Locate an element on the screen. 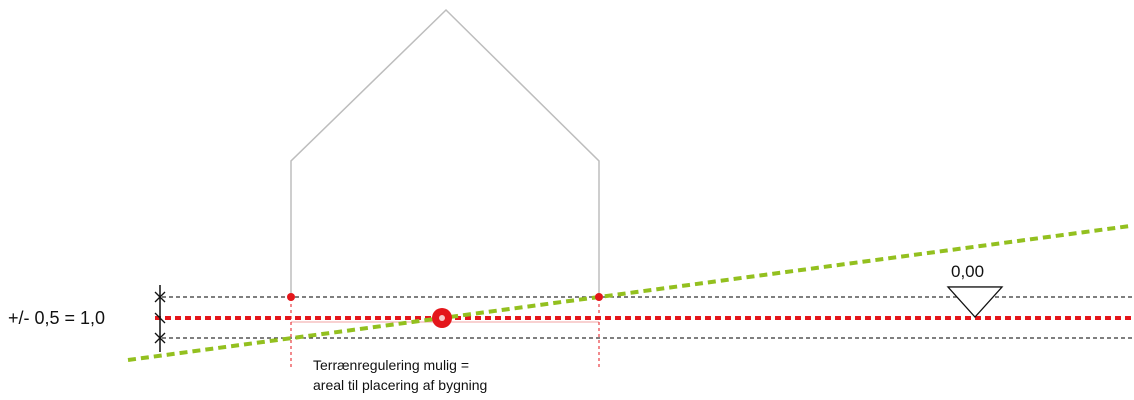 The height and width of the screenshot is (400, 1134). note-line-1: Terrænregulering mulig = is located at coordinates (391, 365).